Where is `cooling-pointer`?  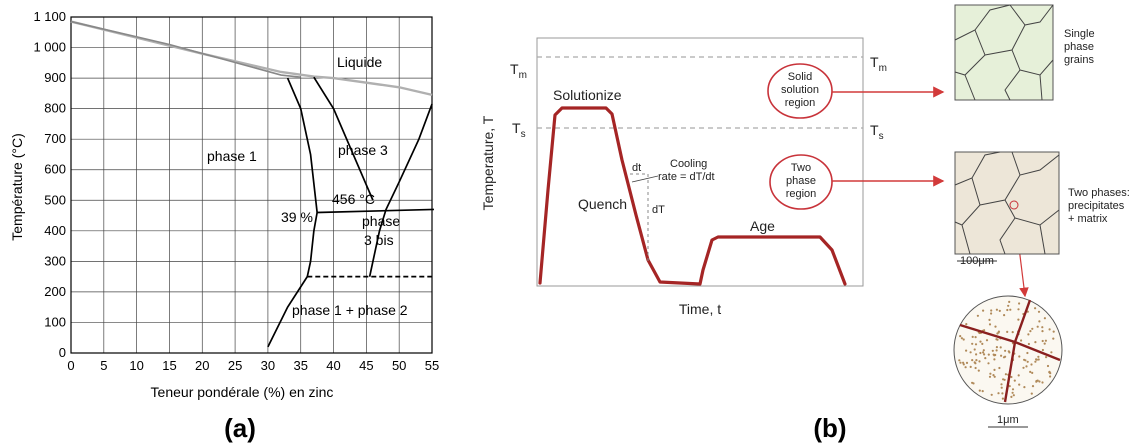
cooling-pointer is located at coordinates (645, 179).